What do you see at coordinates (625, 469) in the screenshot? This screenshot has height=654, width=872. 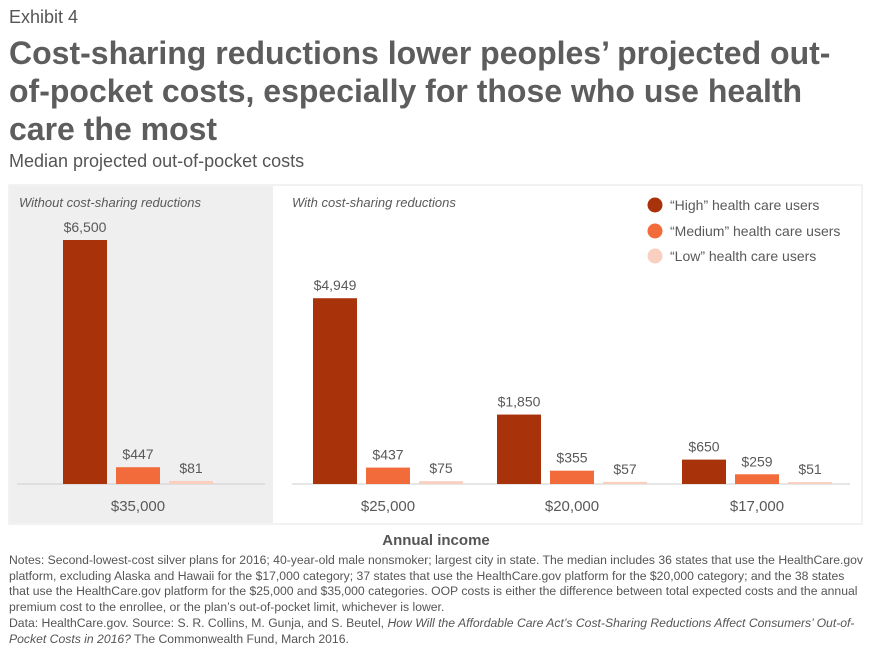 I see `bar-value-label: $57` at bounding box center [625, 469].